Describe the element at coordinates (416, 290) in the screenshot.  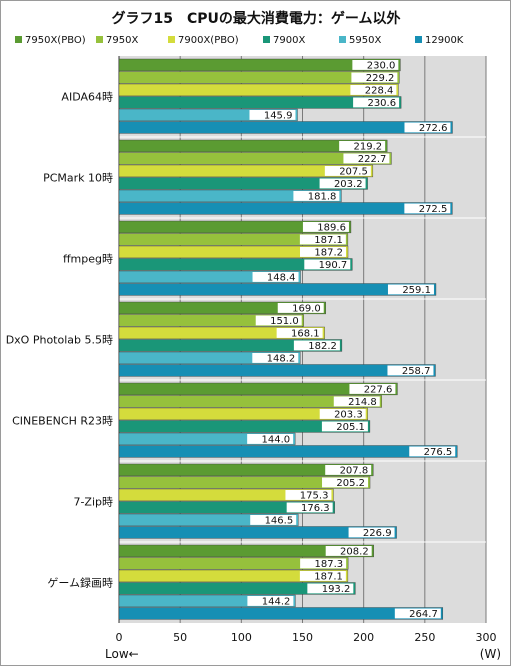
I see `data-label: 259.1` at that location.